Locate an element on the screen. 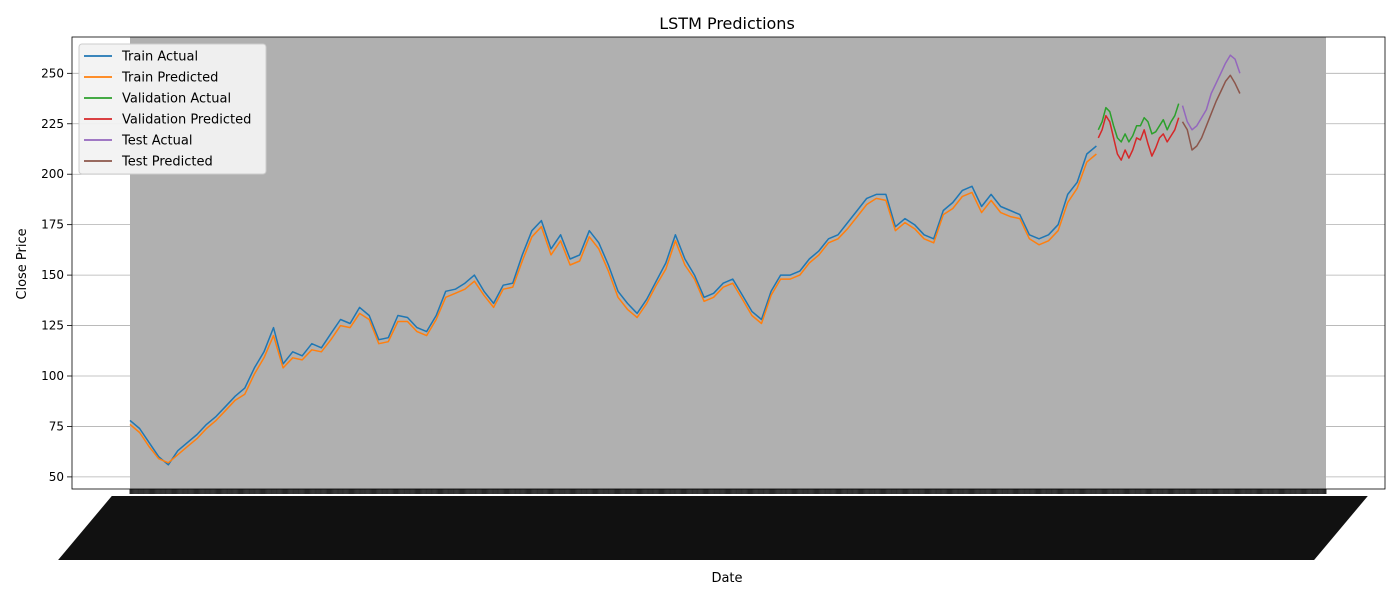  series-line-test-predicted is located at coordinates (1211, 112).